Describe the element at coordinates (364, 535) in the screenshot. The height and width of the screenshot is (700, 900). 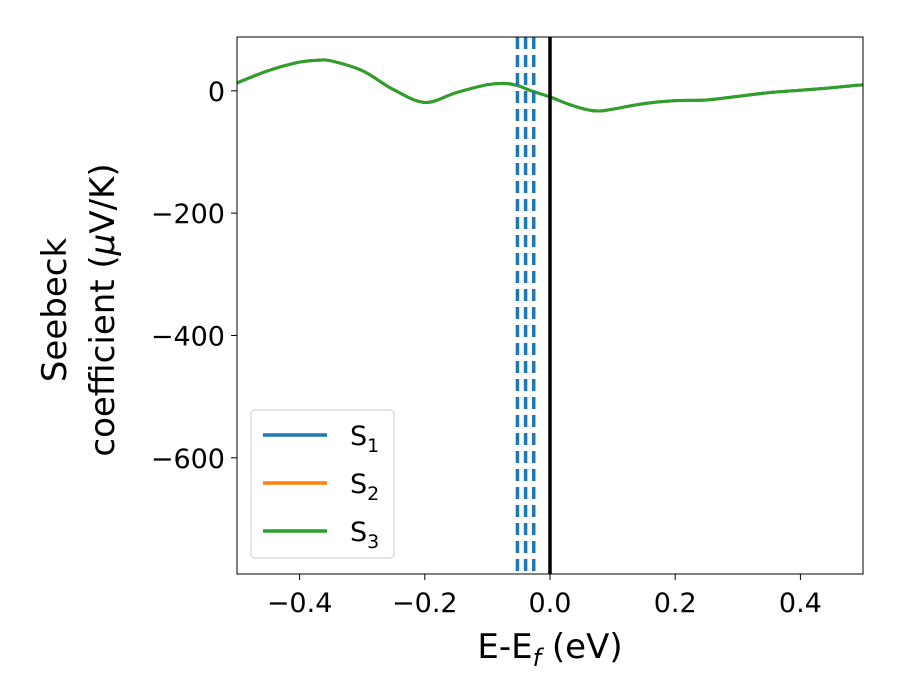
I see `legend-label-3: S3` at that location.